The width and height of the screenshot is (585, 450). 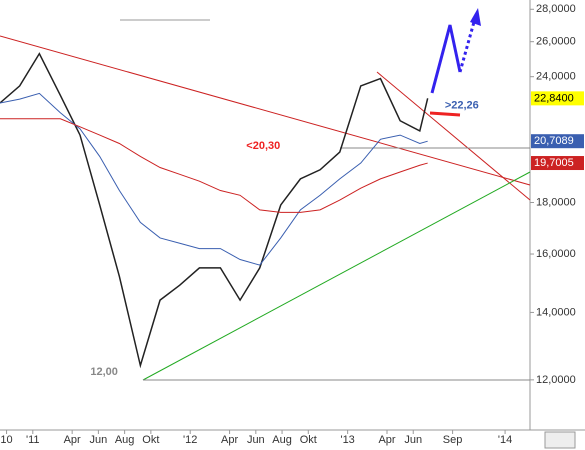 What do you see at coordinates (556, 312) in the screenshot?
I see `y-tick-label: 14,0000` at bounding box center [556, 312].